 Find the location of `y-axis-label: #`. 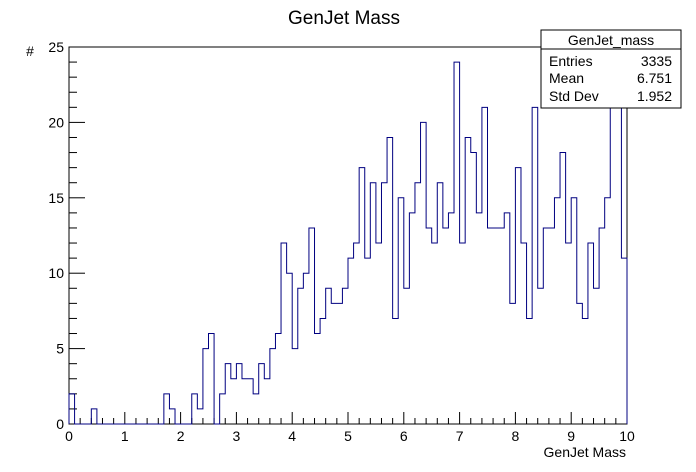

y-axis-label: # is located at coordinates (30, 51).